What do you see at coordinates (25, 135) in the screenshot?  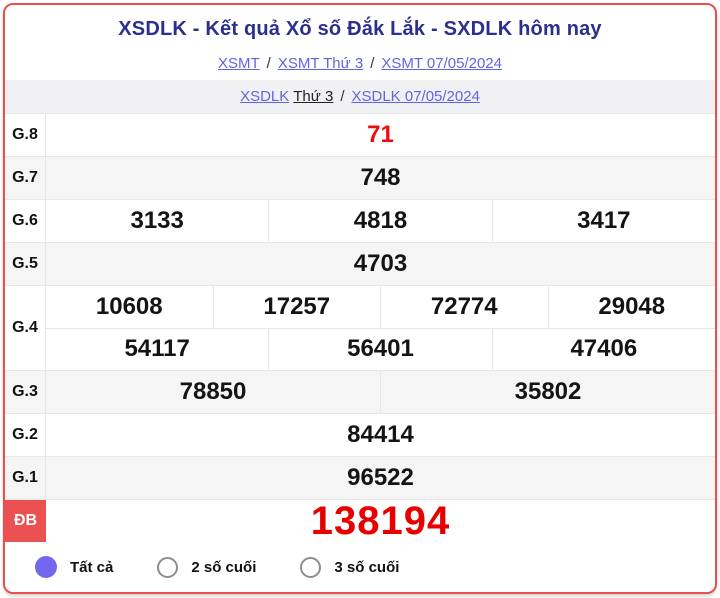 I see `prize-label: G.8` at bounding box center [25, 135].